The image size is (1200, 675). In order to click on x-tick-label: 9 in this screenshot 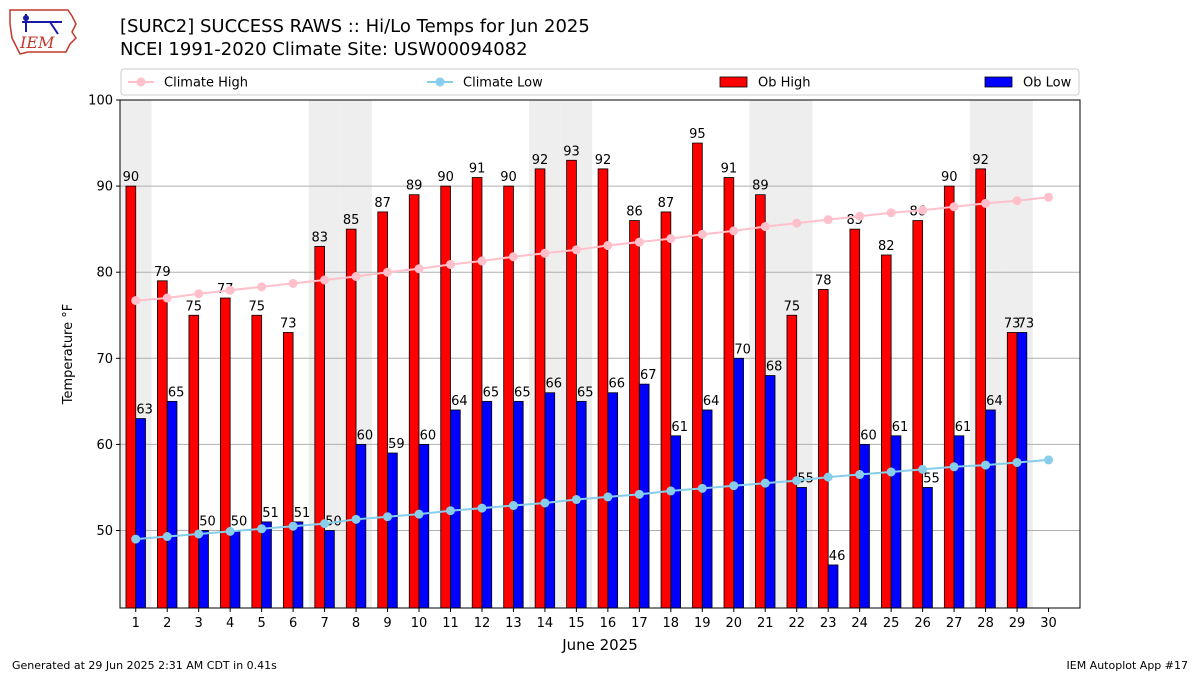, I will do `click(387, 623)`.